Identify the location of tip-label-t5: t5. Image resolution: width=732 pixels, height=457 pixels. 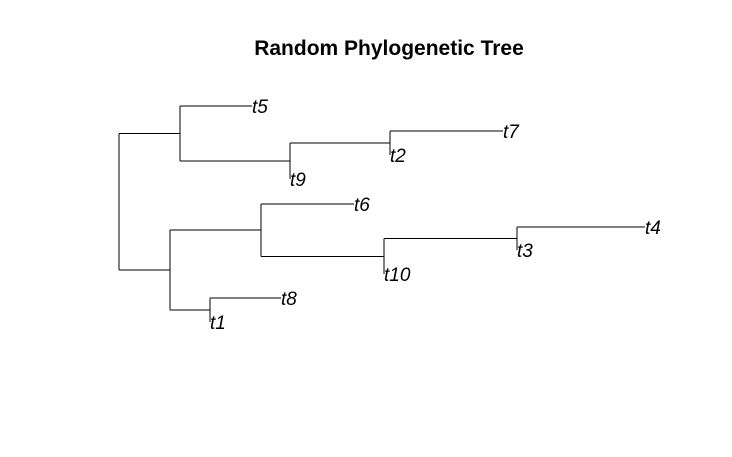
(260, 107).